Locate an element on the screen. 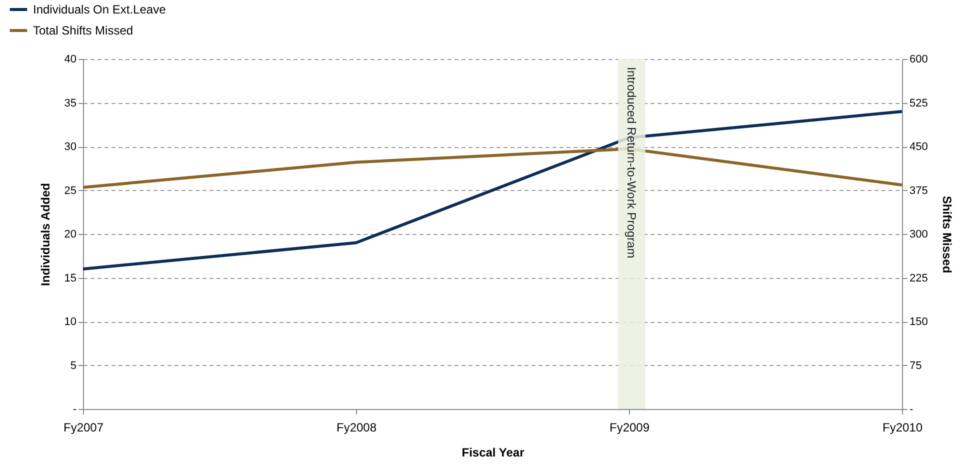 The width and height of the screenshot is (962, 470). y2-tick-label: 375 is located at coordinates (919, 190).